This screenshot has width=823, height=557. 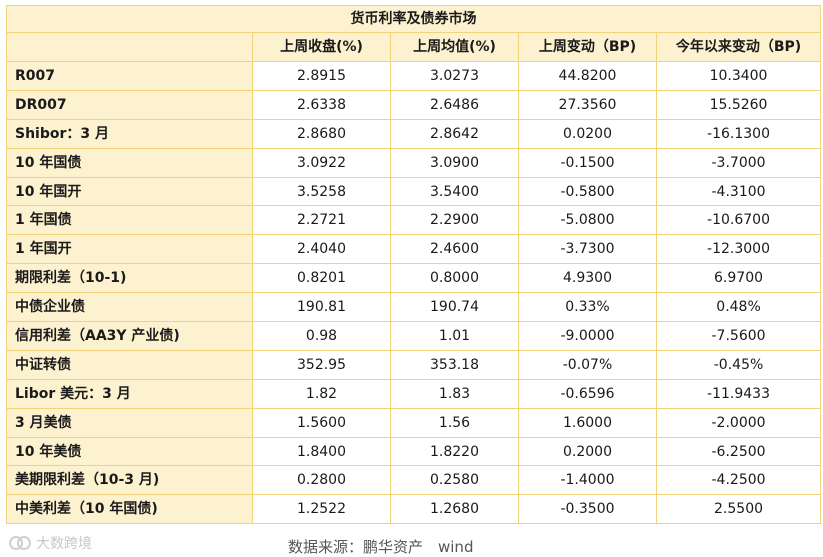 I want to click on cell-average: 1.8220, so click(x=454, y=451).